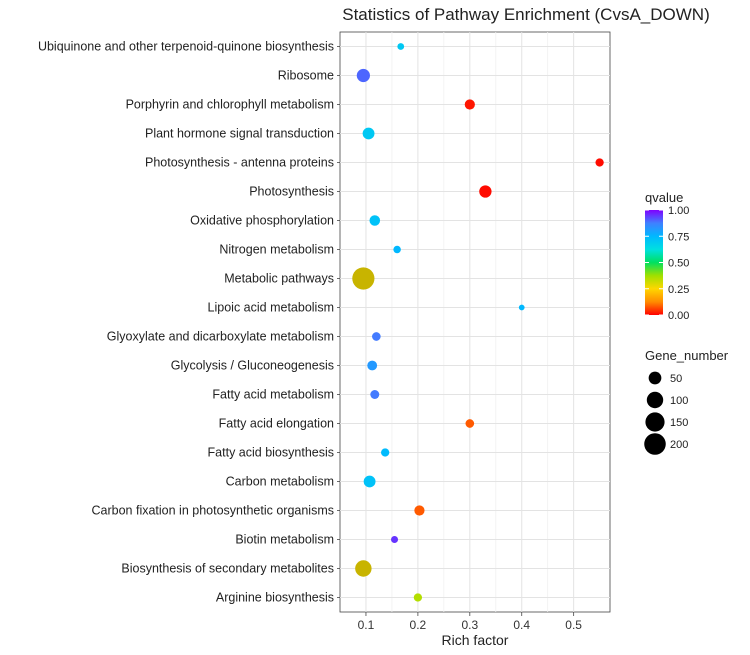 This screenshot has width=750, height=655. Describe the element at coordinates (230, 105) in the screenshot. I see `category-label: Porphyrin and chlorophyll metabolism` at that location.